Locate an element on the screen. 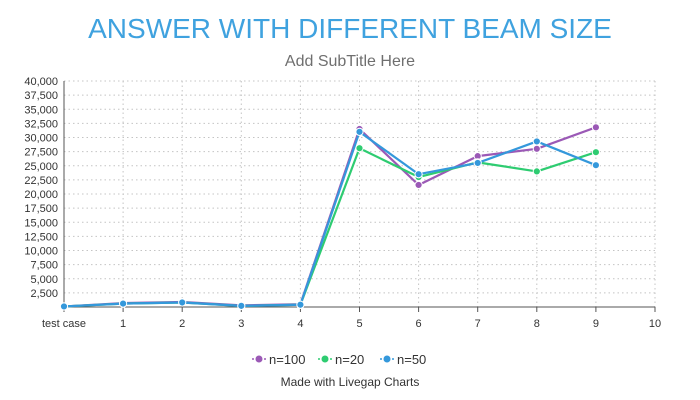 The height and width of the screenshot is (400, 700). y-tick-label: 20,000 is located at coordinates (41, 195).